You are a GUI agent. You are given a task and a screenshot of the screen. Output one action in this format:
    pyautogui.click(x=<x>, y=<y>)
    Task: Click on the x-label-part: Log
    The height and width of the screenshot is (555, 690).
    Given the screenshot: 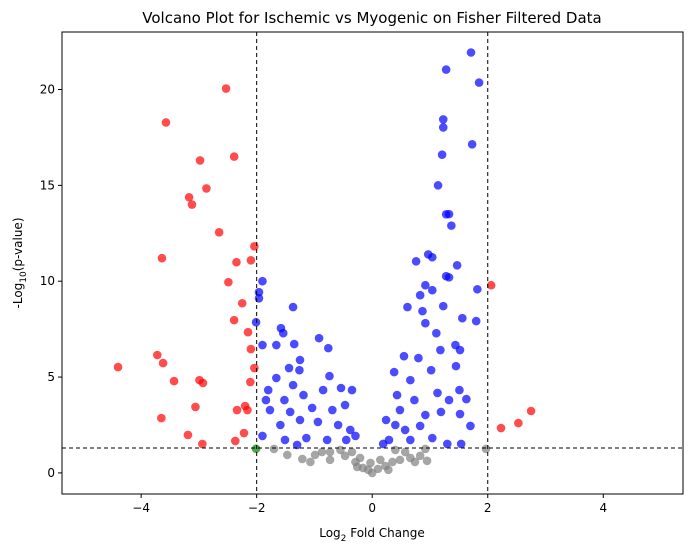 What is the action you would take?
    pyautogui.click(x=329, y=533)
    